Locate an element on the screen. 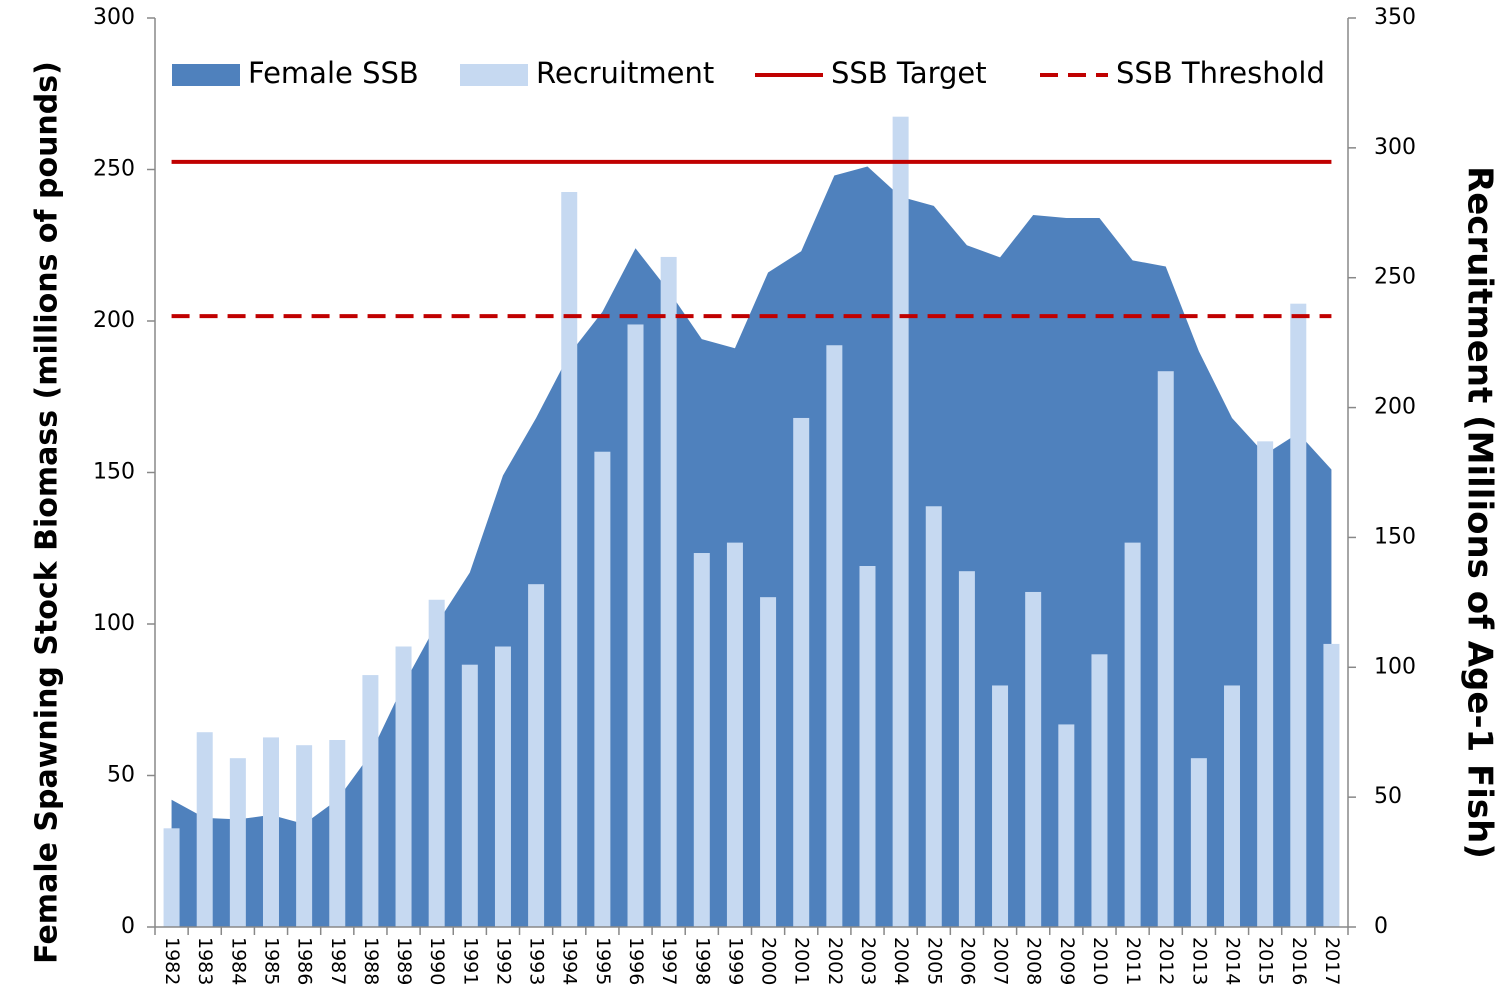 The height and width of the screenshot is (1008, 1508). y-tick-label: 300 is located at coordinates (114, 17).